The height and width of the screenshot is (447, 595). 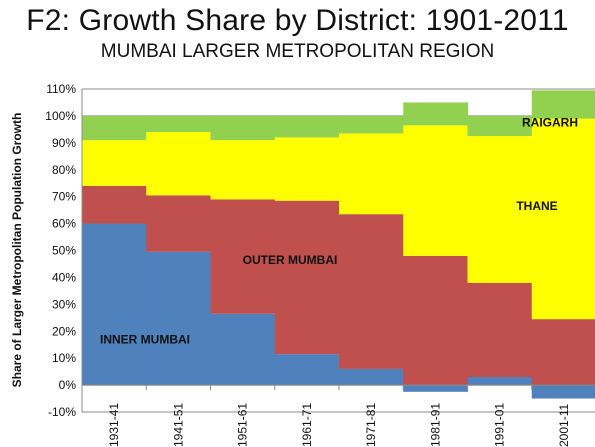 I want to click on y-tick-label: 60%, so click(x=64, y=224).